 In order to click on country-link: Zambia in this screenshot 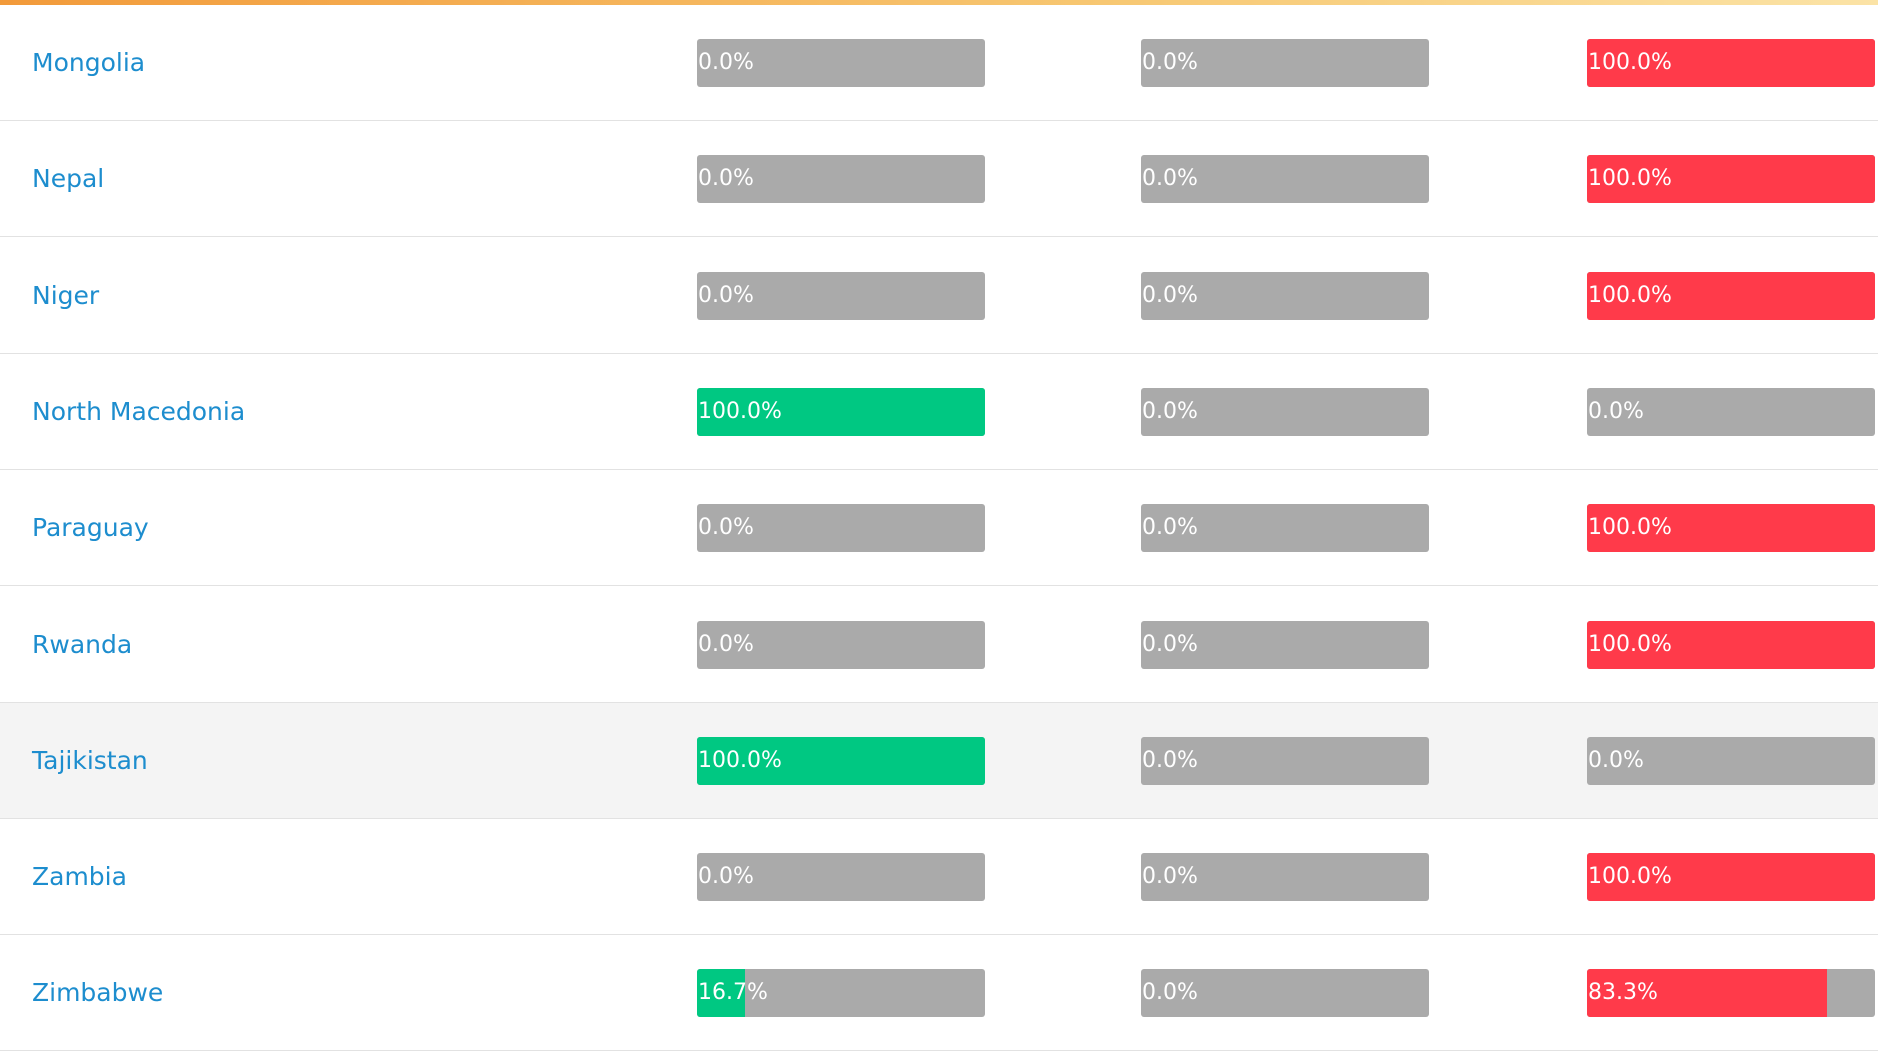, I will do `click(79, 877)`.